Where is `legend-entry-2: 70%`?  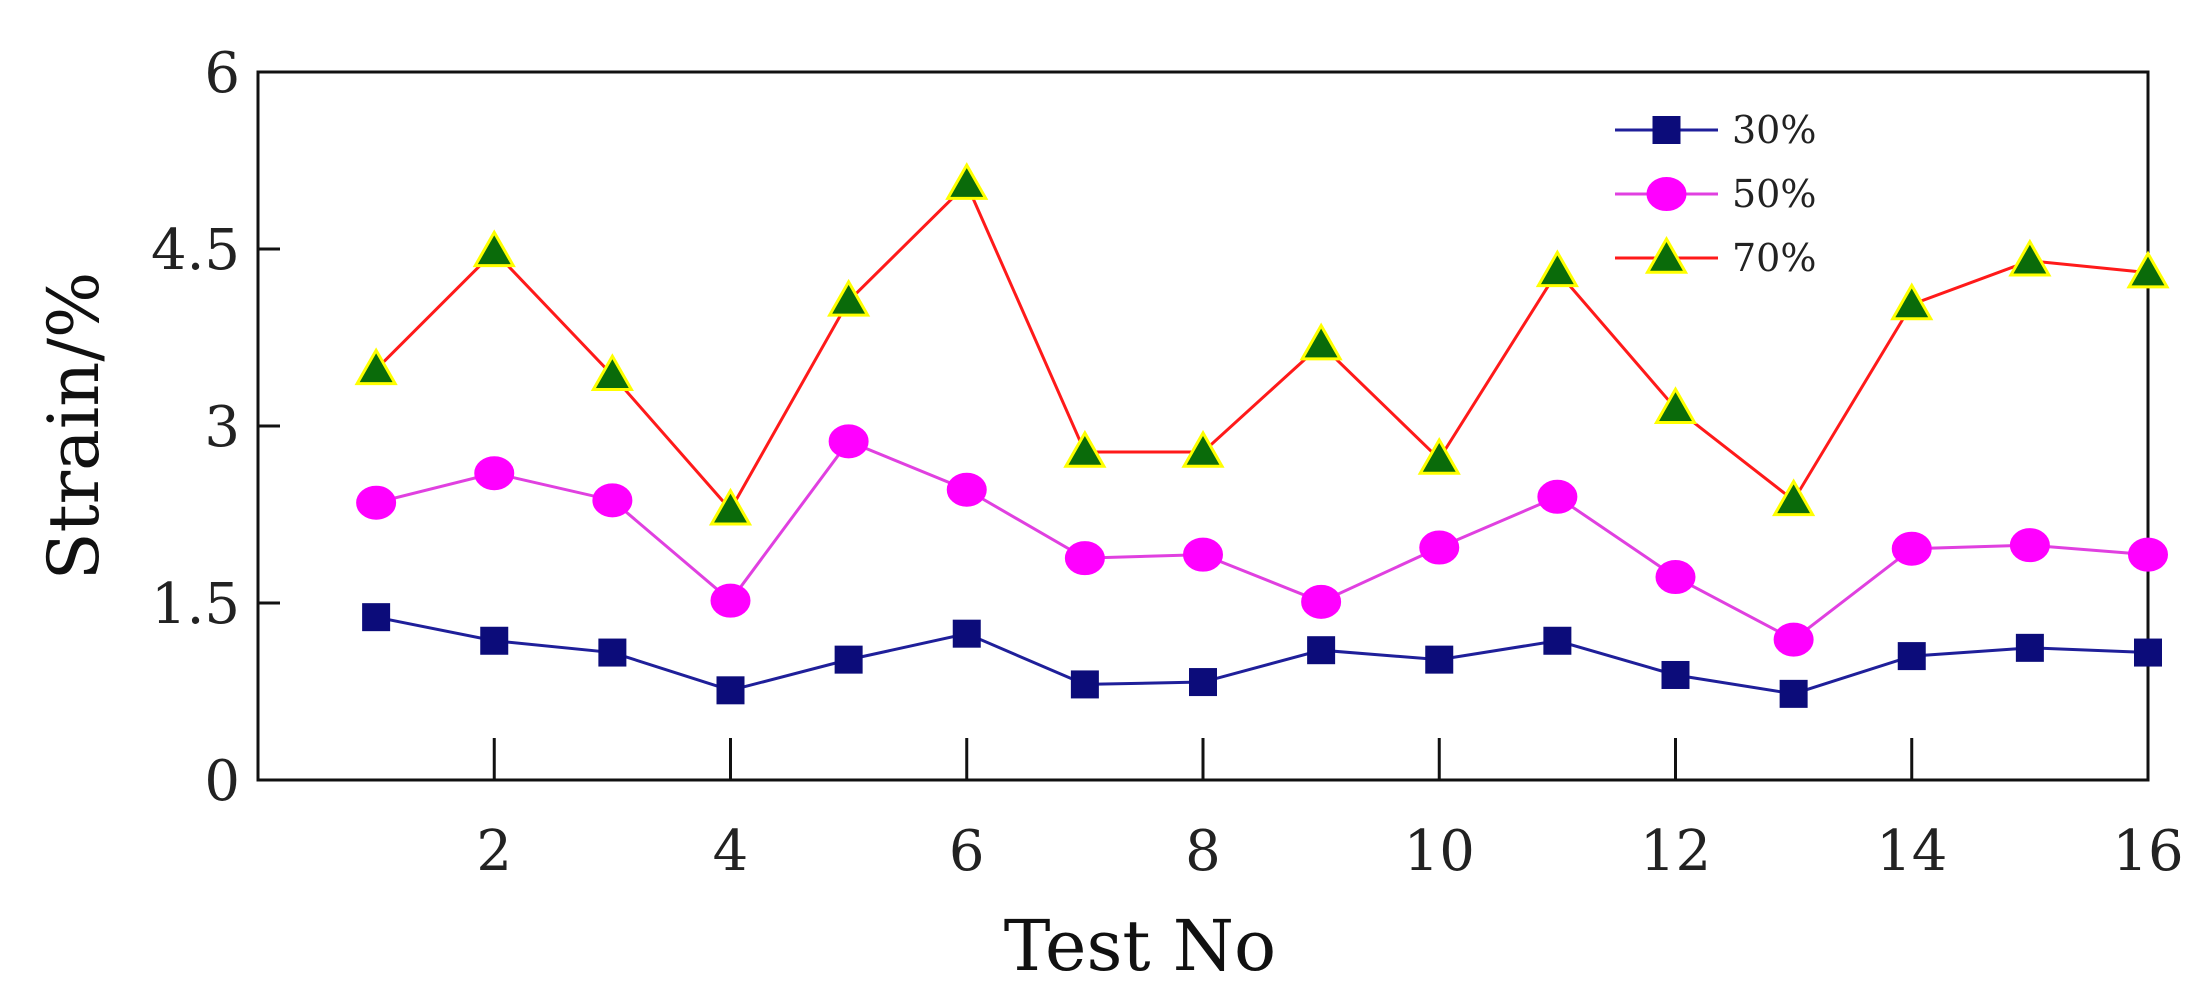
legend-entry-2: 70% is located at coordinates (1715, 257).